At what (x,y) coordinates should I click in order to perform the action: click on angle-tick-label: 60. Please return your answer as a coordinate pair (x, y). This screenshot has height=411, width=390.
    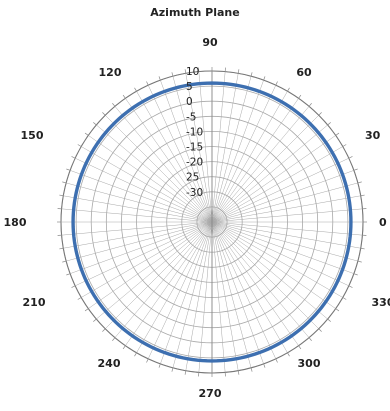
    Looking at the image, I should click on (304, 72).